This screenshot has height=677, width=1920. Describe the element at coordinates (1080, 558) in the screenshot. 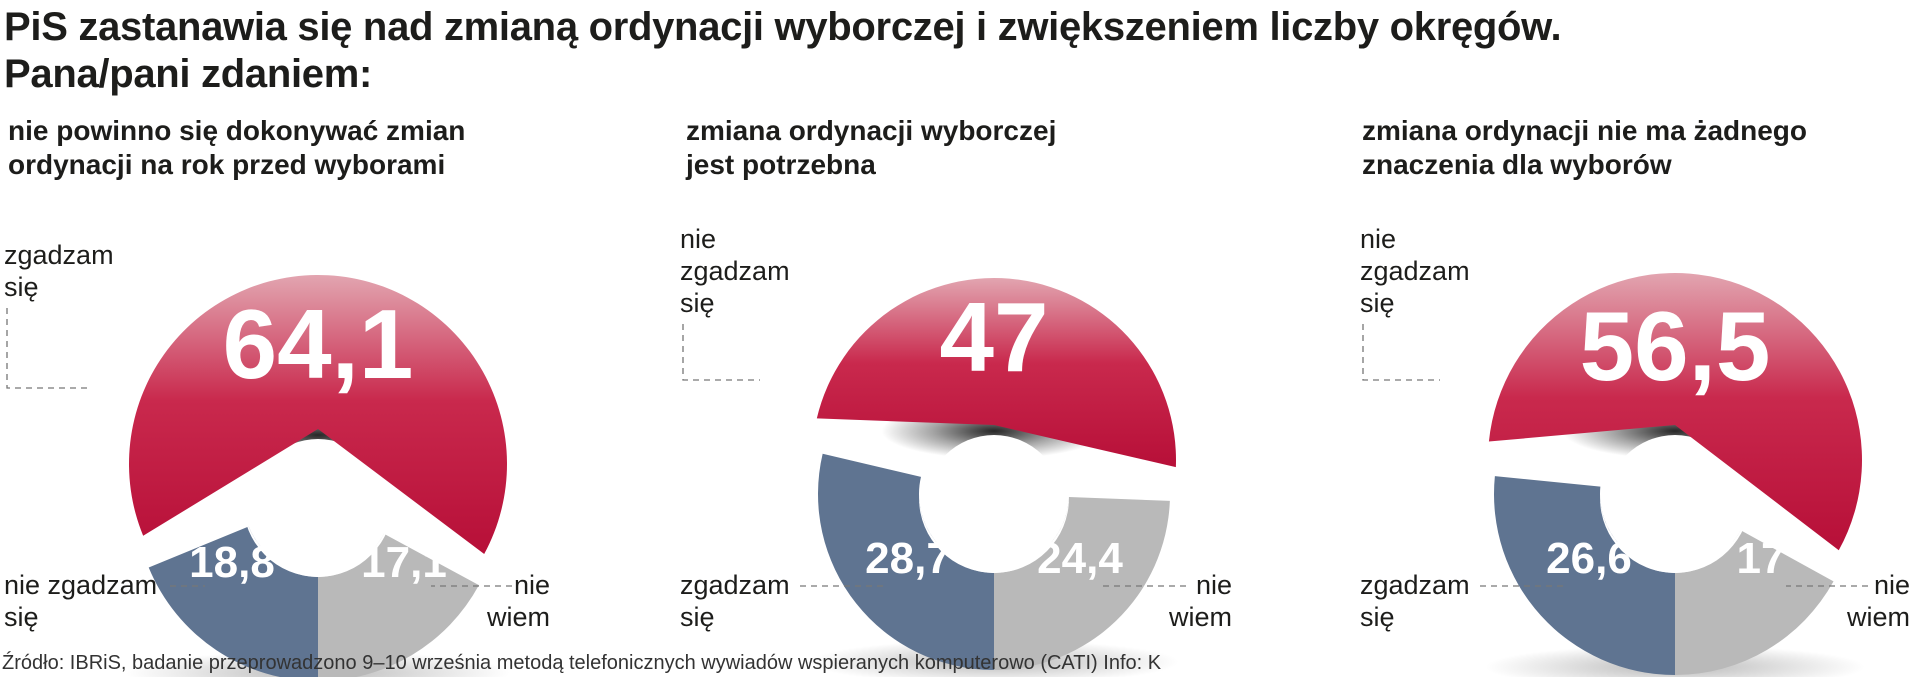

I see `right-value: 24,4` at that location.